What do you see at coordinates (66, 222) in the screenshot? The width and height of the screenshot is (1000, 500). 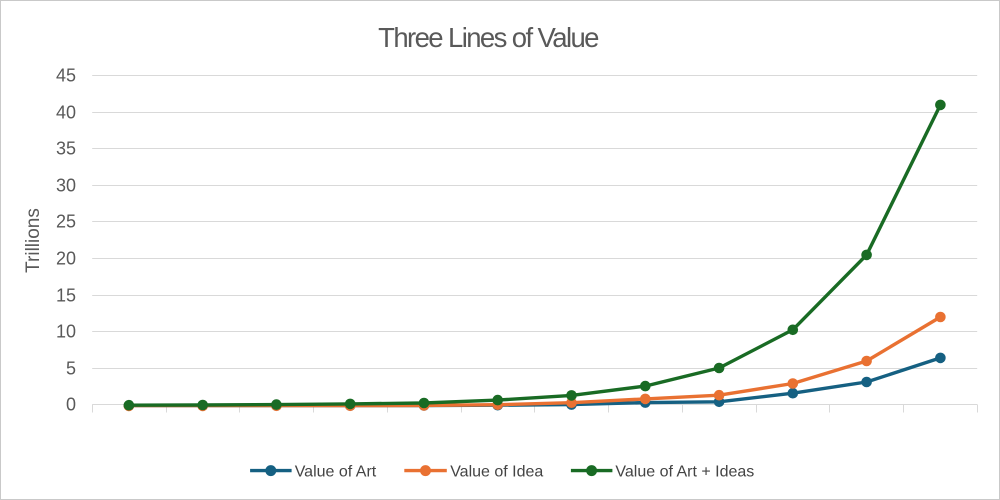 I see `svg-text: 25` at bounding box center [66, 222].